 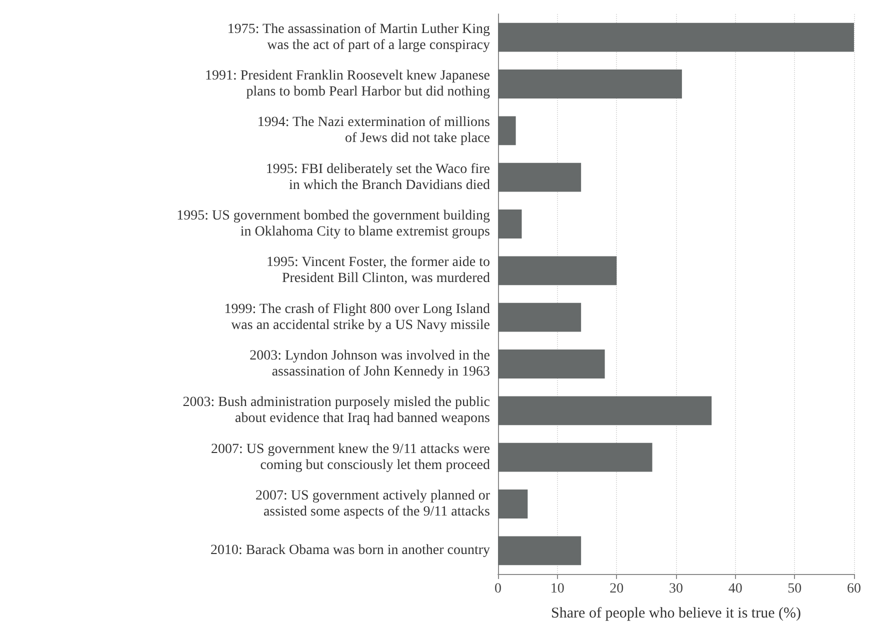 I want to click on y-tick-label: 1994: The Nazi extermination of millions of Jews did not take place, so click(x=373, y=130).